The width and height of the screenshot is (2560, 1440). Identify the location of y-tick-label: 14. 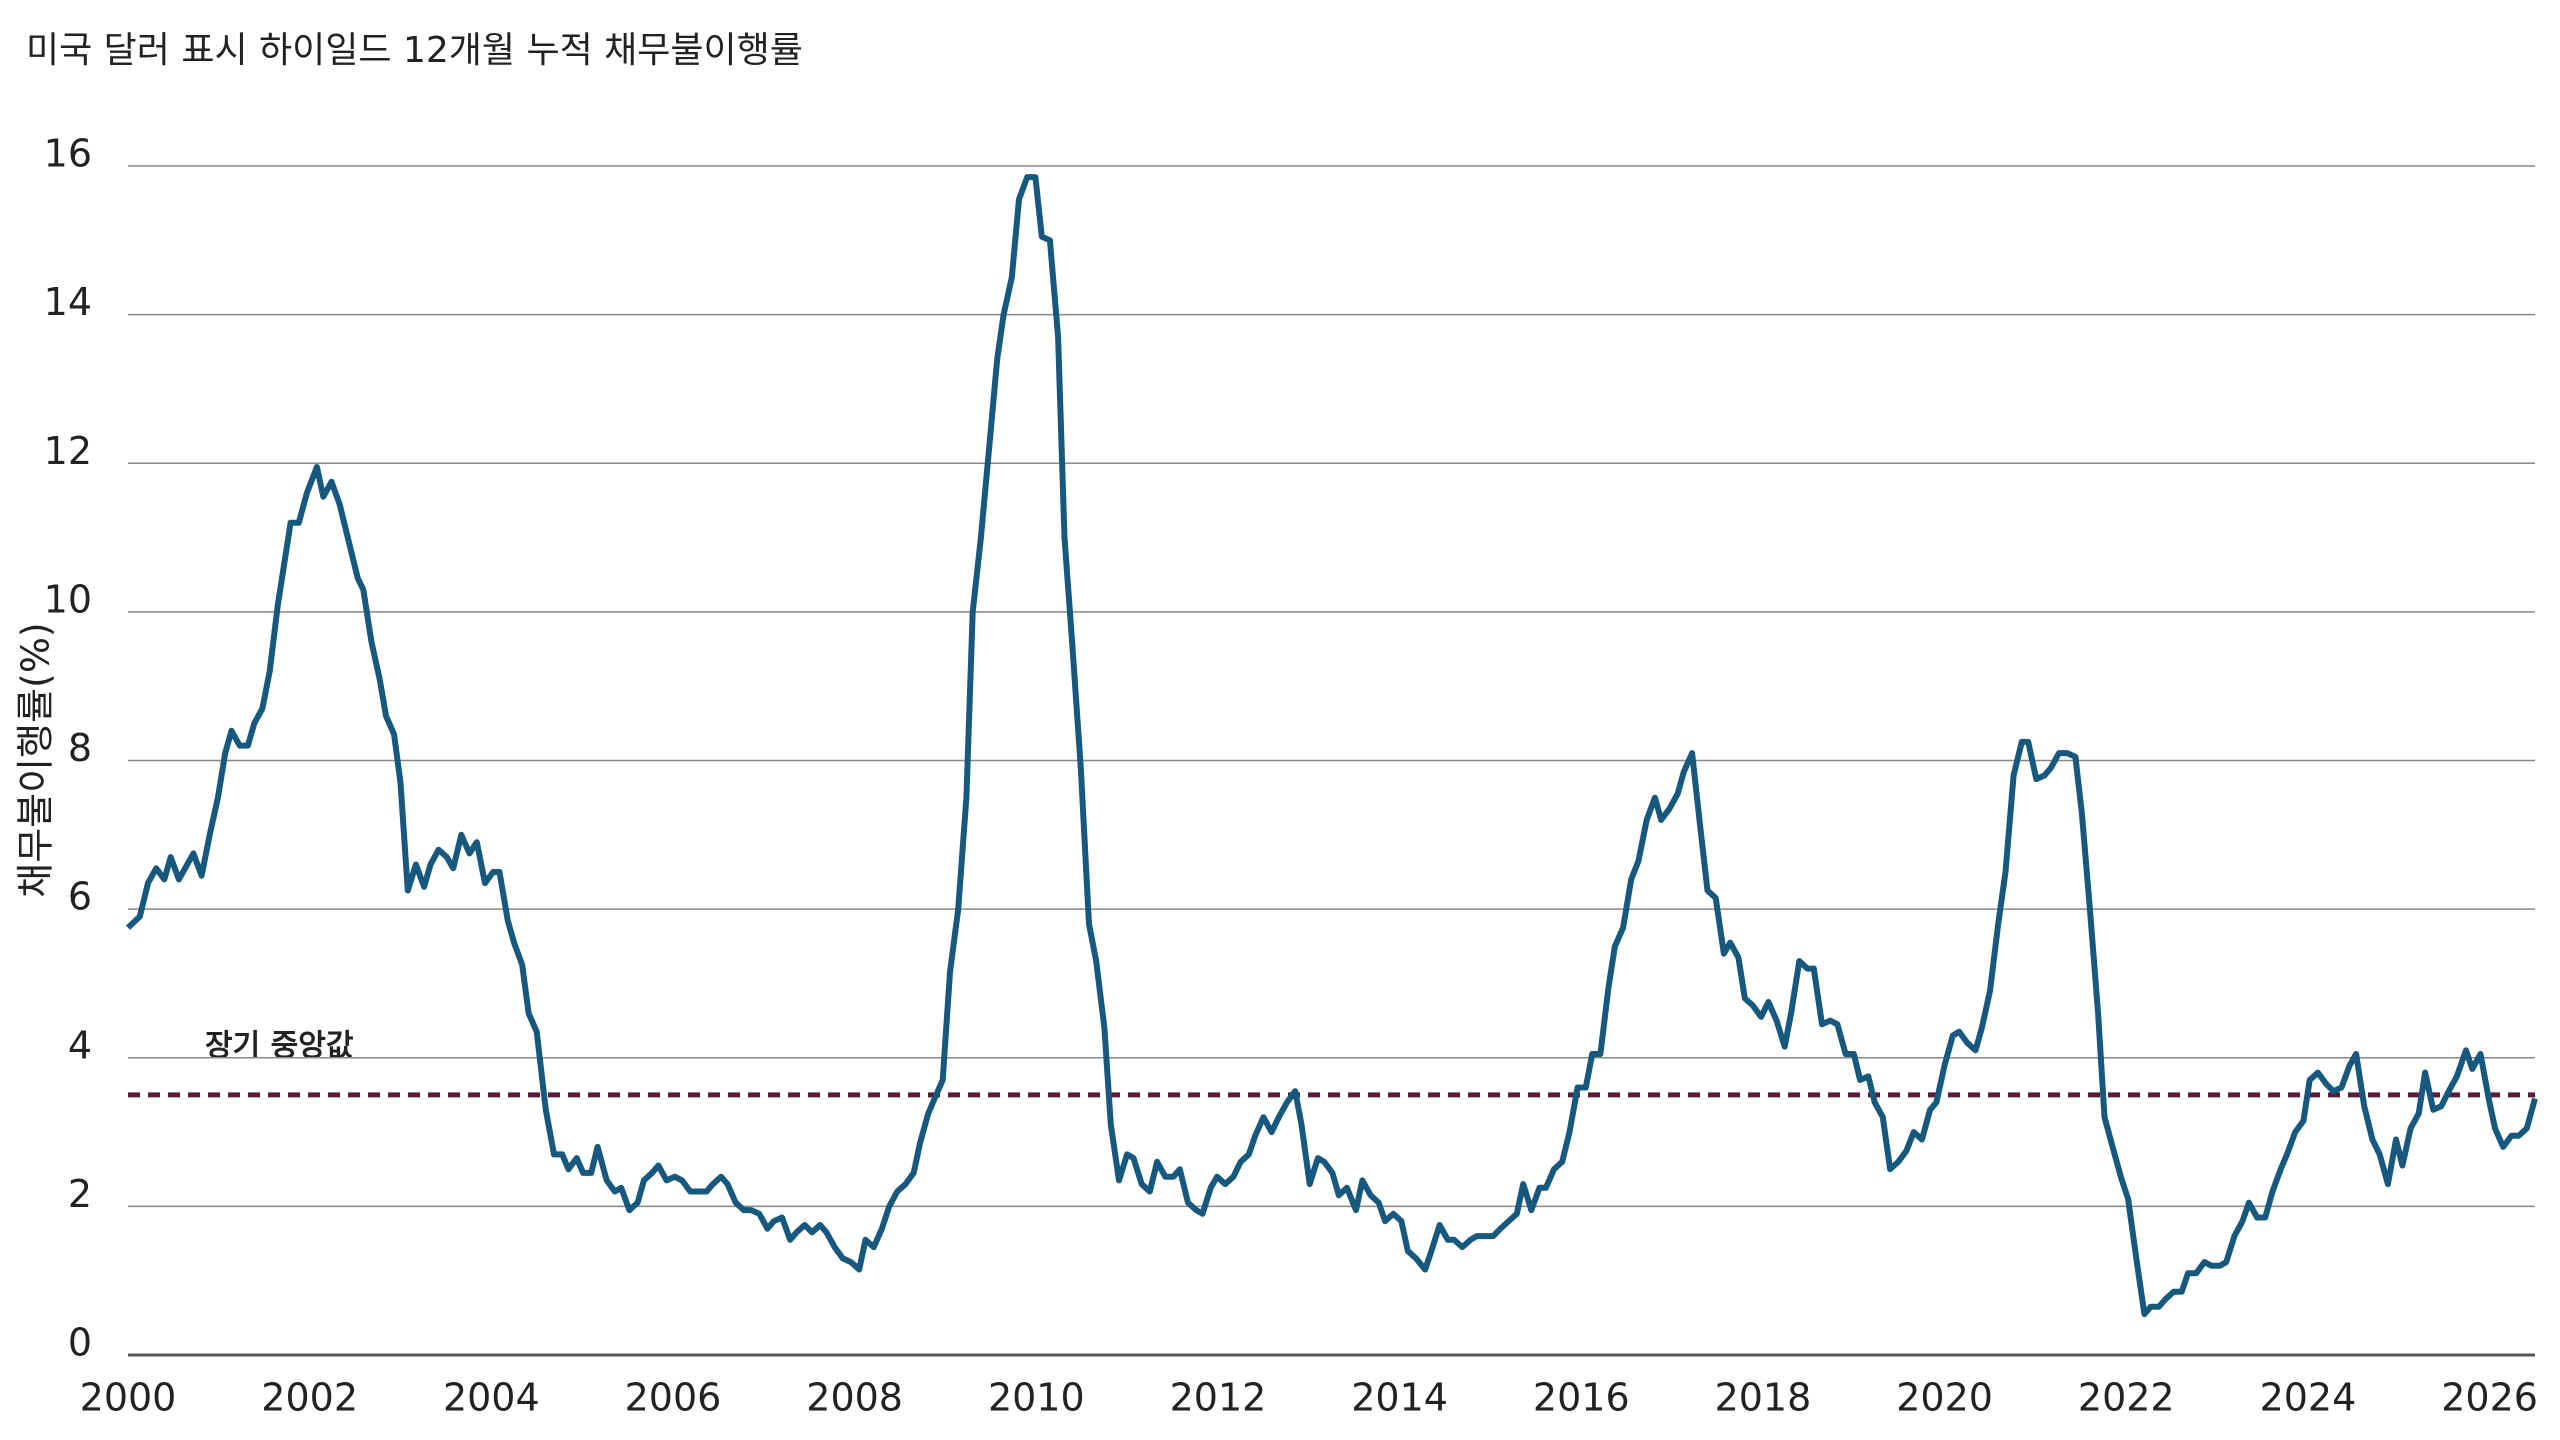
(68, 302).